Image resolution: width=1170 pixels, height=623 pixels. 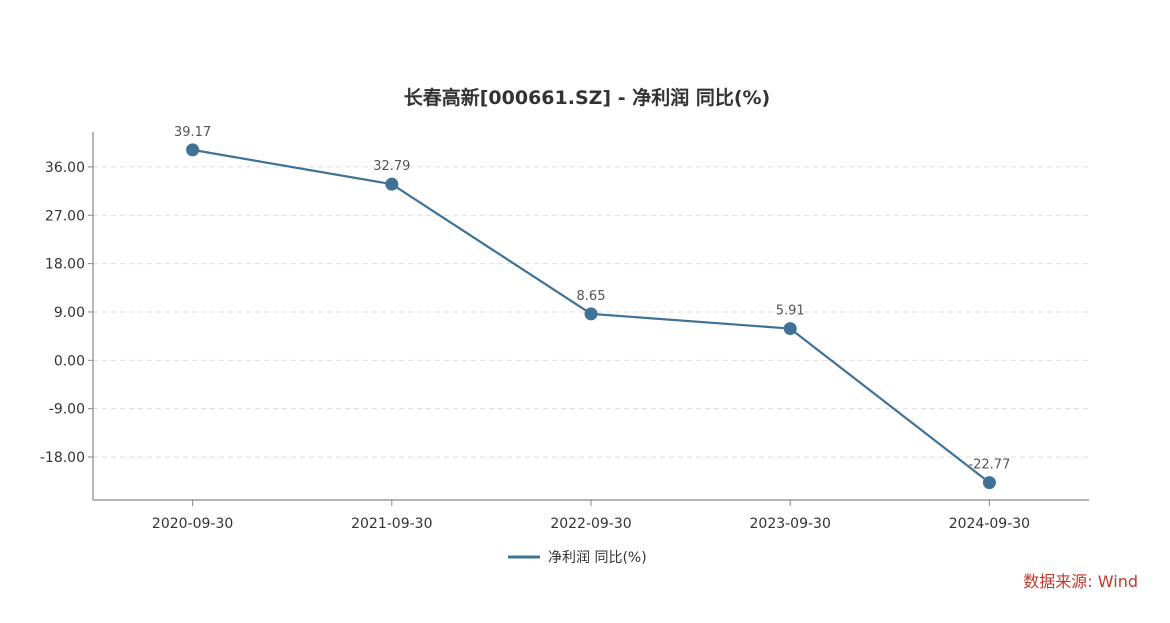 I want to click on y-tick-label: 0.00, so click(x=69, y=361).